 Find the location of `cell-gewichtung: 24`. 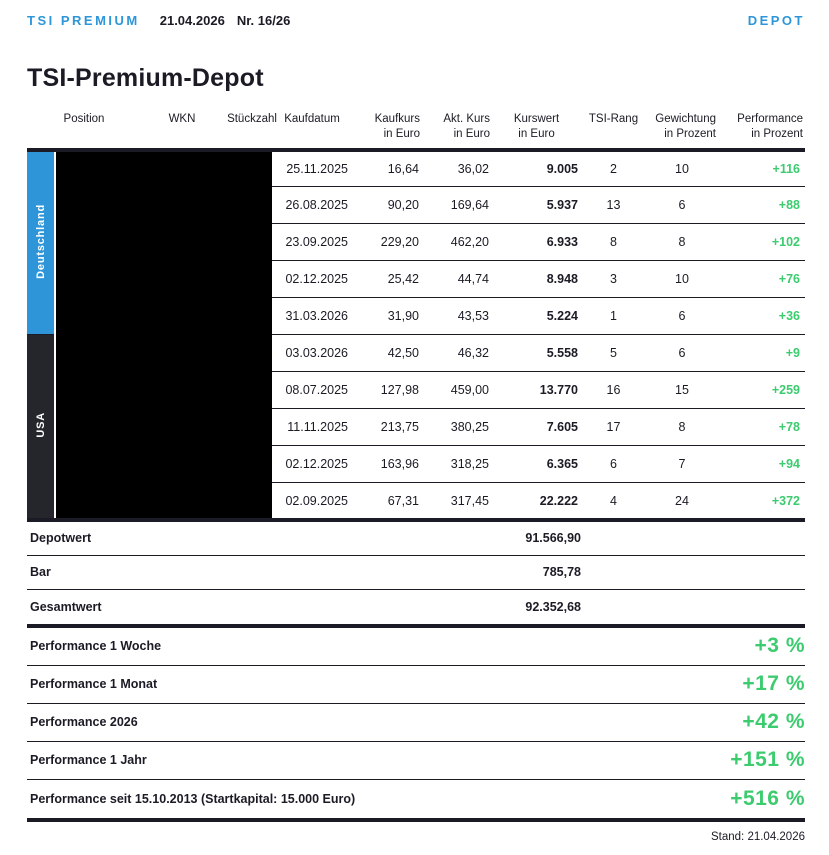

cell-gewichtung: 24 is located at coordinates (682, 500).